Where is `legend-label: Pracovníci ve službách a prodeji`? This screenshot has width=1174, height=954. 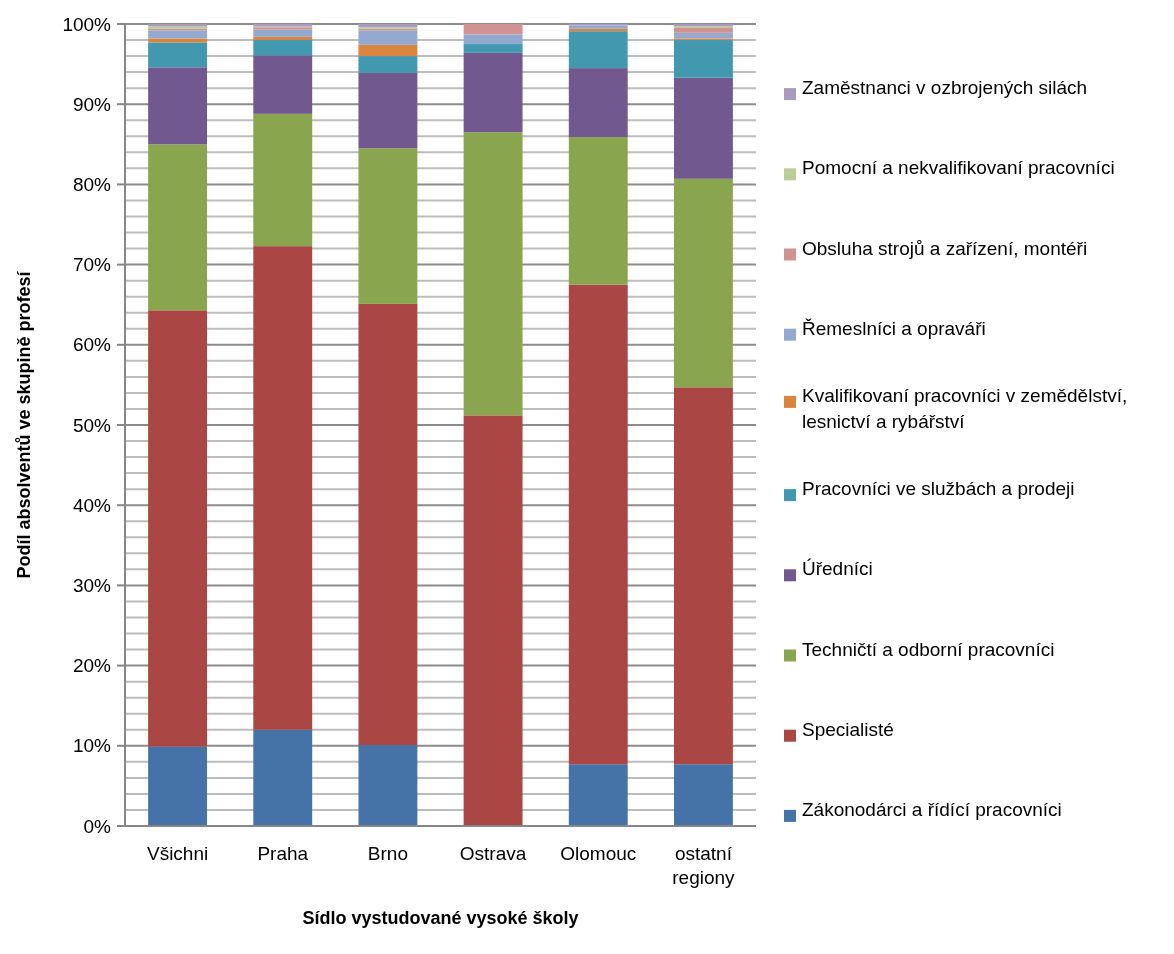 legend-label: Pracovníci ve službách a prodeji is located at coordinates (938, 489).